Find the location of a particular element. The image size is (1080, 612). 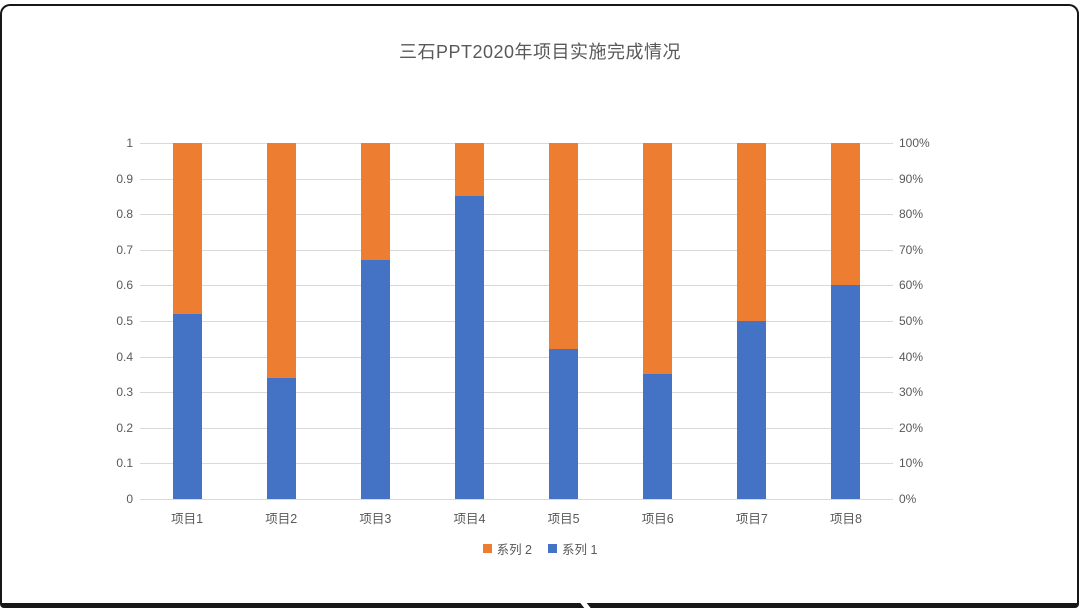

legend-item-1: 系列 2 is located at coordinates (507, 548).